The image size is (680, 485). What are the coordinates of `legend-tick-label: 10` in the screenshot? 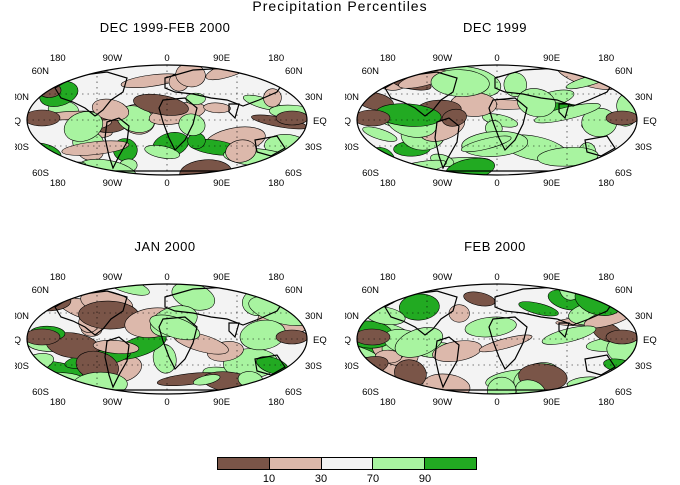 It's located at (269, 479).